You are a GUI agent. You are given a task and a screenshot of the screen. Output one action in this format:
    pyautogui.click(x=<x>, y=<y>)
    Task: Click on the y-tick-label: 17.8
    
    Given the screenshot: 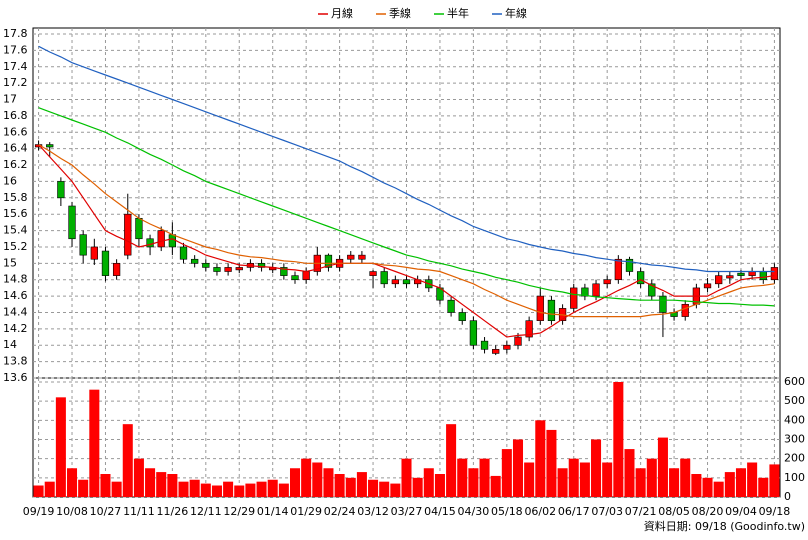 What is the action you would take?
    pyautogui.click(x=15, y=33)
    